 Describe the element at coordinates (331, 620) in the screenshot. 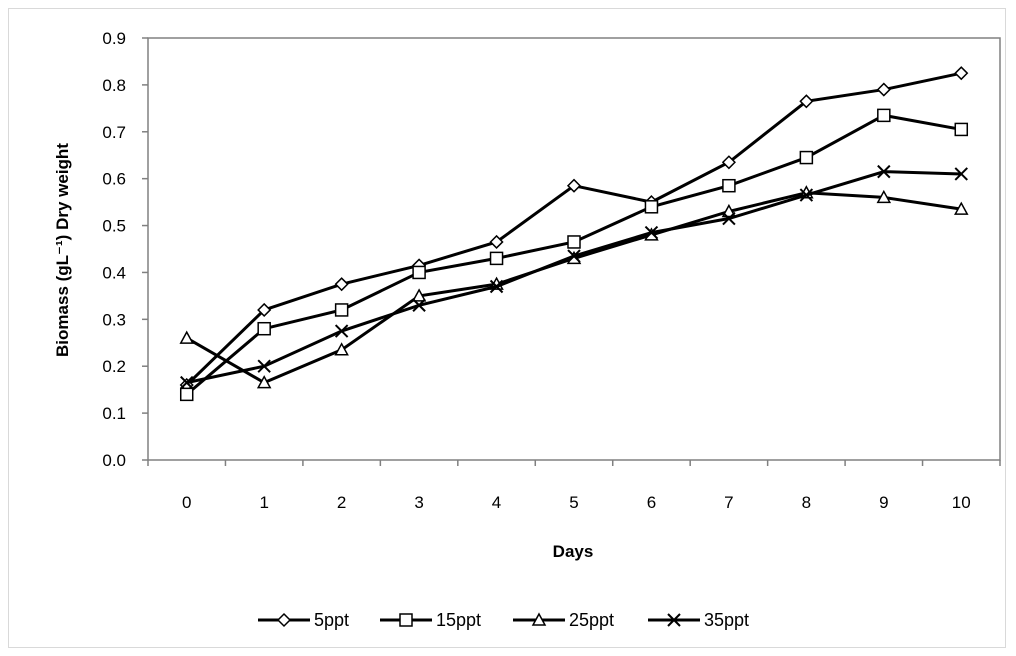

I see `legend-label: 5ppt` at that location.